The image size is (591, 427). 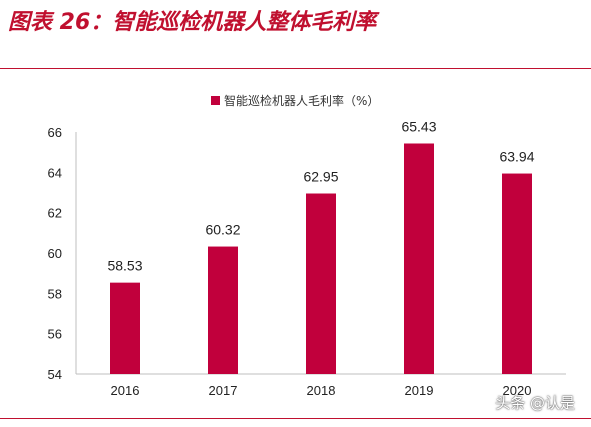 What do you see at coordinates (124, 266) in the screenshot?
I see `data-label: 58.53` at bounding box center [124, 266].